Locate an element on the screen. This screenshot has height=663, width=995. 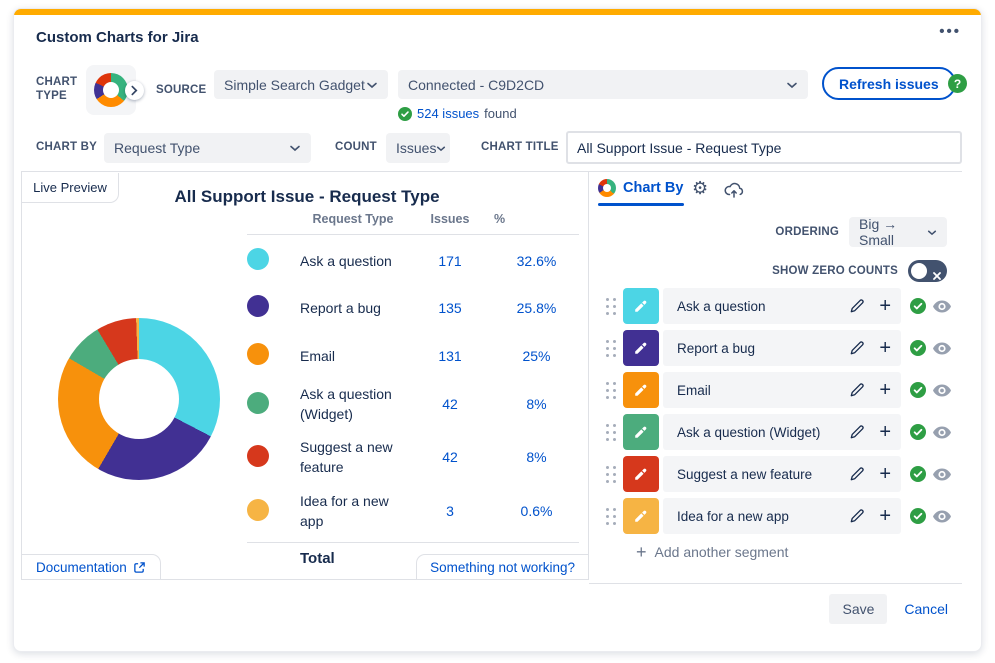
issues-count-link: 524 issues is located at coordinates (448, 113).